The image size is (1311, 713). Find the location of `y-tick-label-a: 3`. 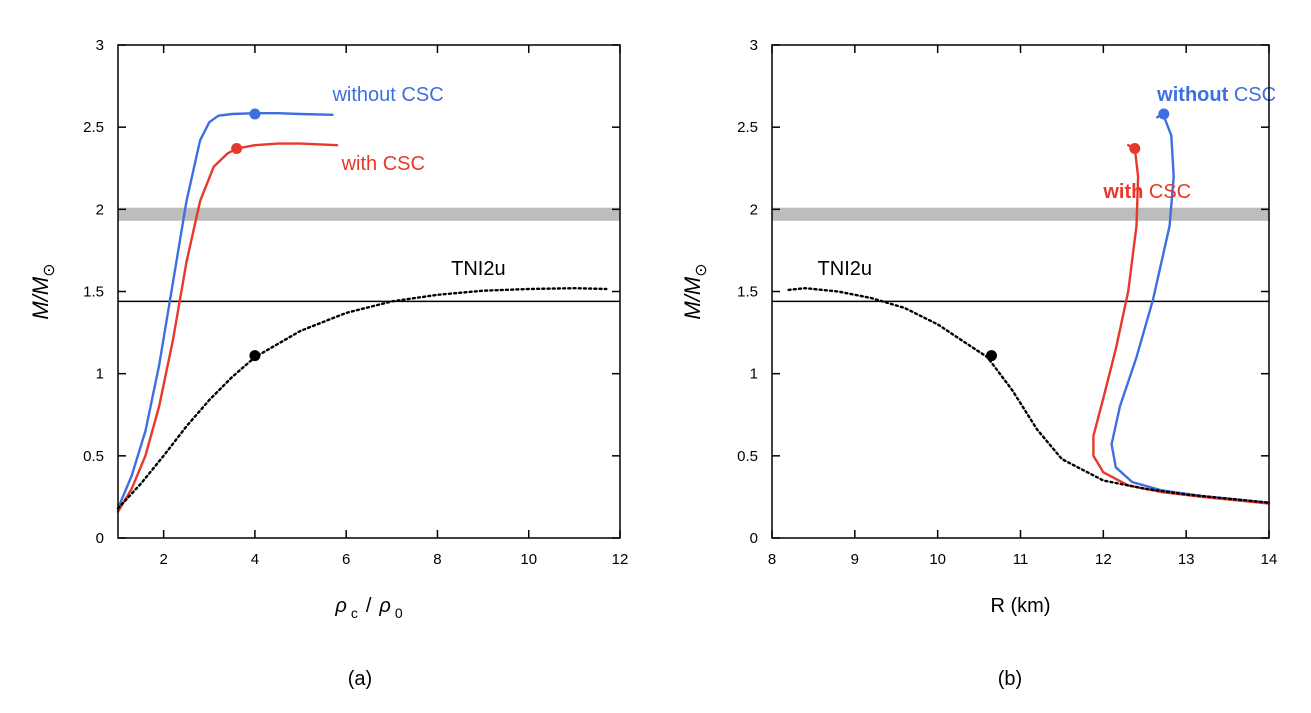

y-tick-label-a: 3 is located at coordinates (100, 45).